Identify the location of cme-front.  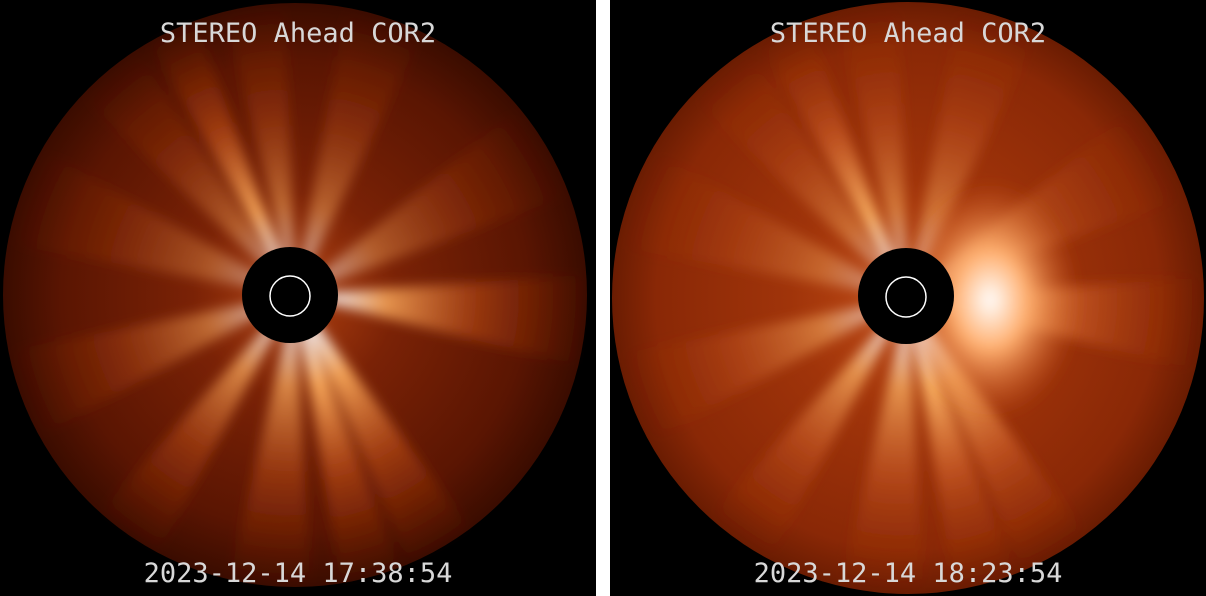
(990, 300).